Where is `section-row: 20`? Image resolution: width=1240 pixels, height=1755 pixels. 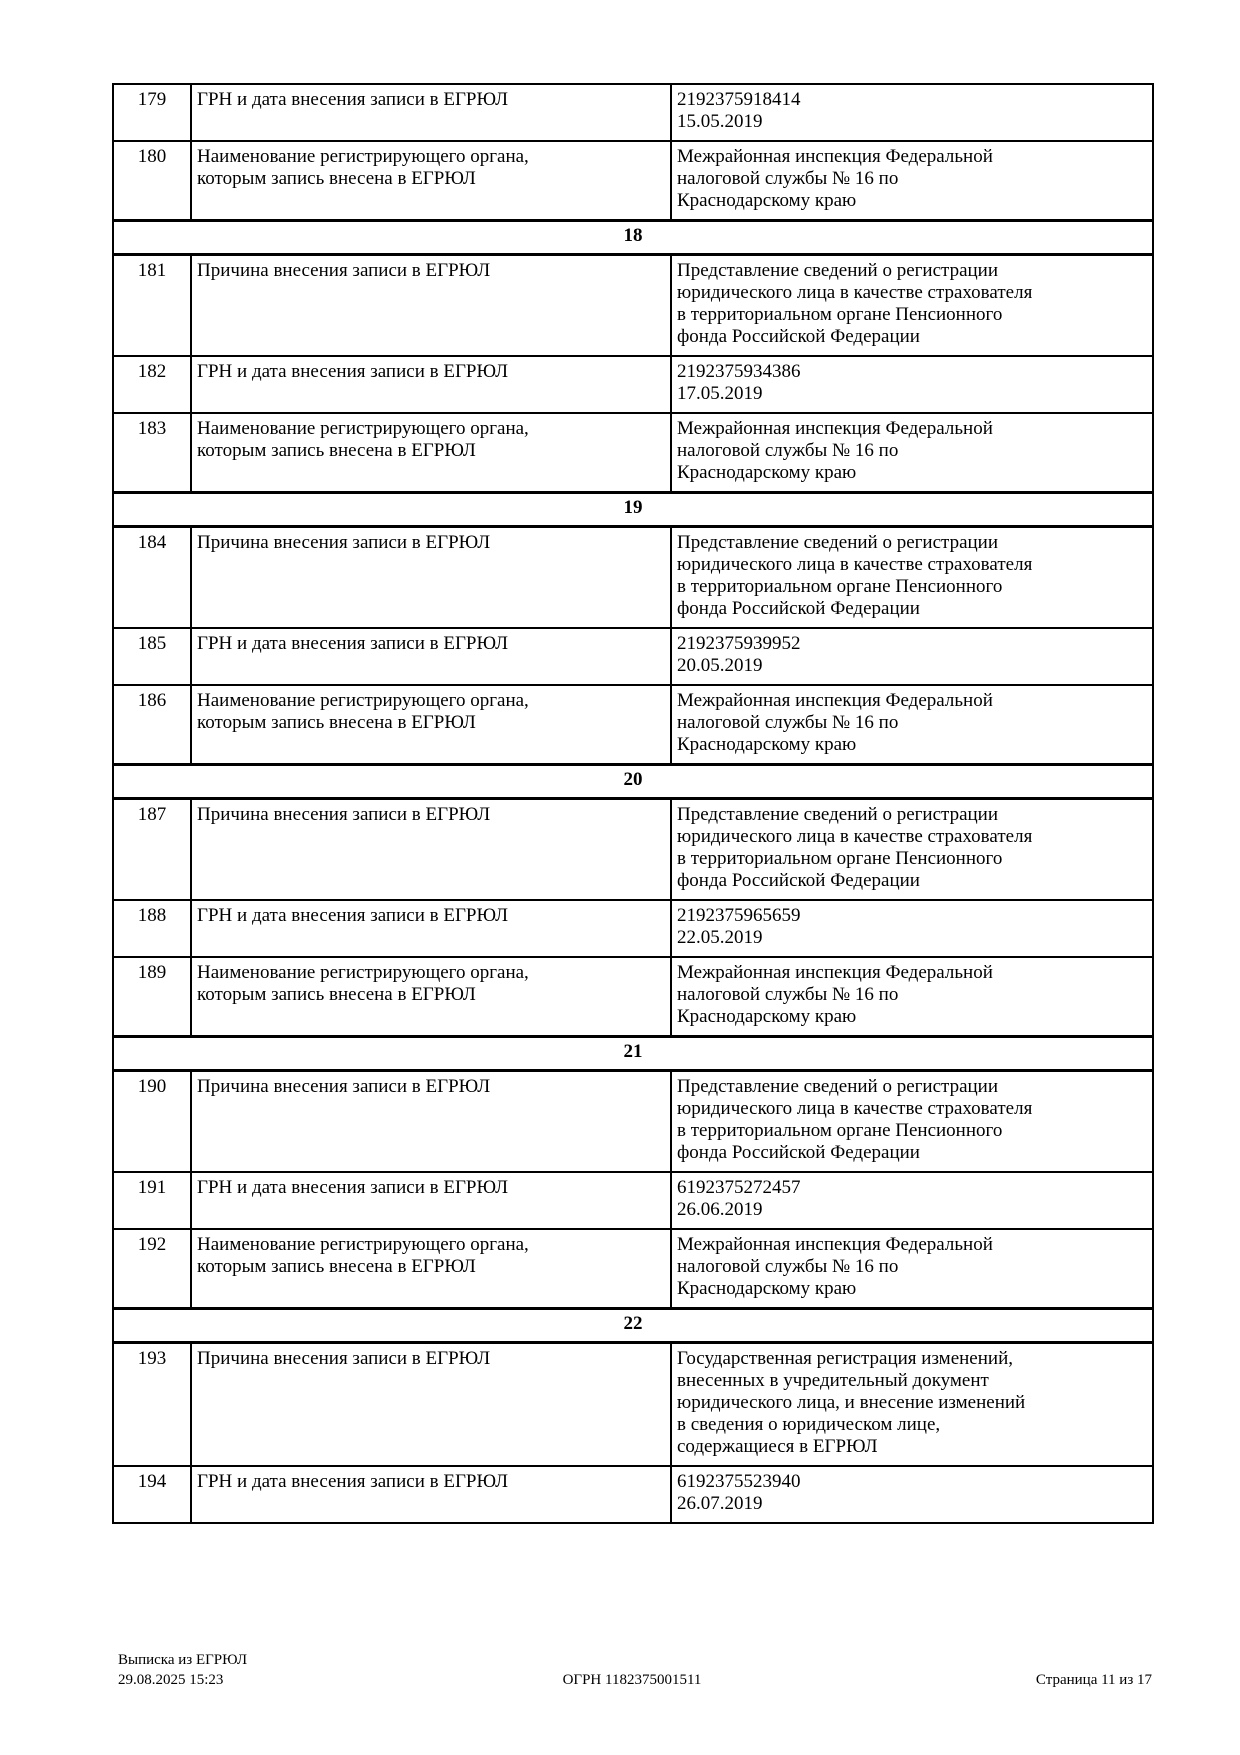
section-row: 20 is located at coordinates (633, 781).